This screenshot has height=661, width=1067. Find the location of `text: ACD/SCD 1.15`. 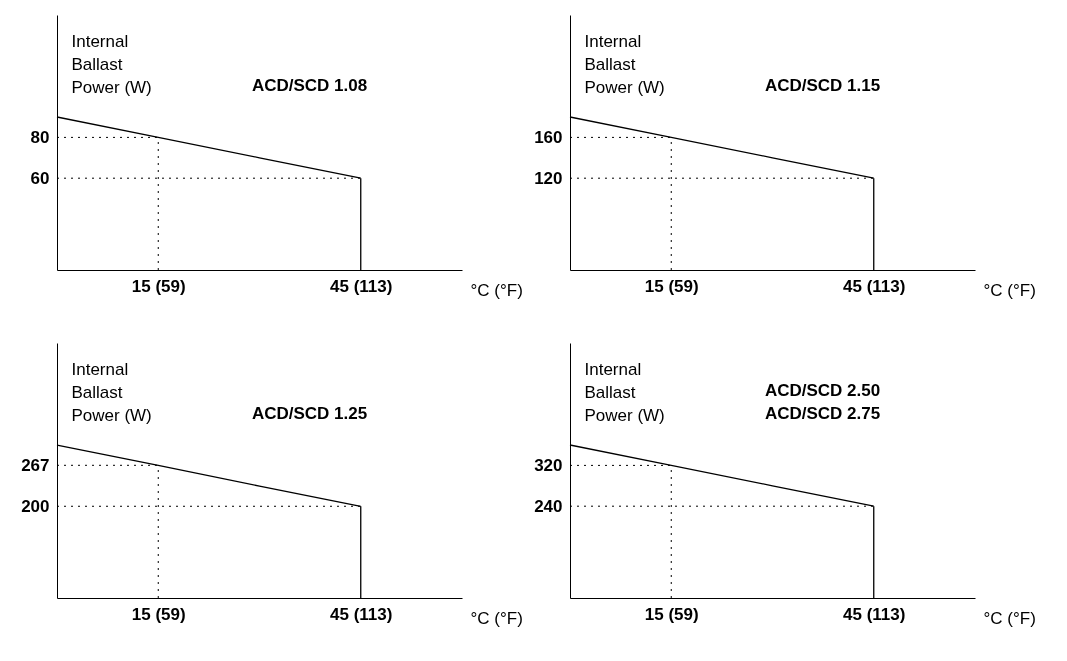

text: ACD/SCD 1.15 is located at coordinates (822, 85).